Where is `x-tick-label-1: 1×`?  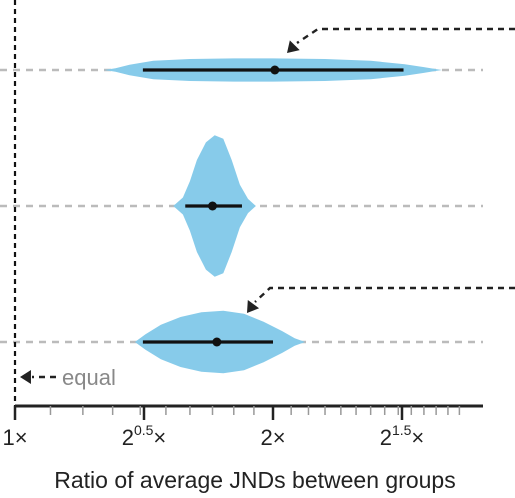 x-tick-label-1: 1× is located at coordinates (14, 437).